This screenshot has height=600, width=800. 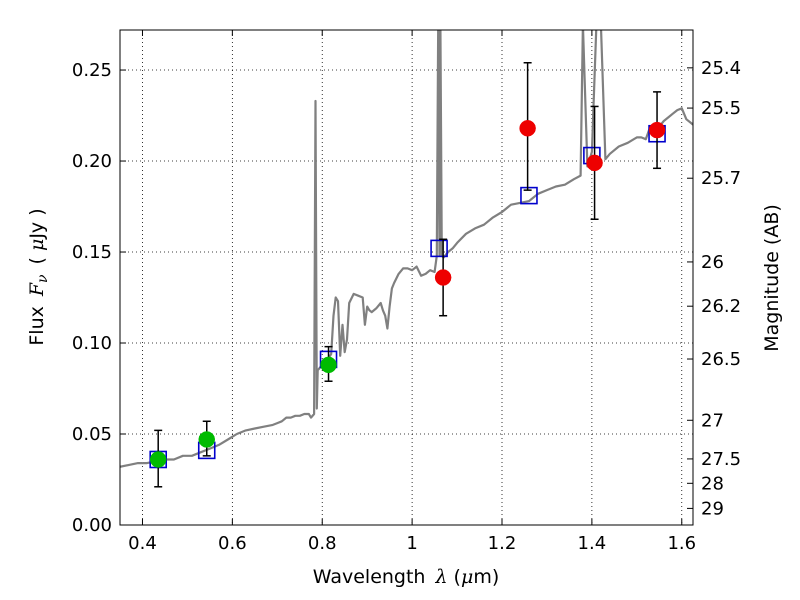 What do you see at coordinates (92, 525) in the screenshot?
I see `y-tick-label: 0.00` at bounding box center [92, 525].